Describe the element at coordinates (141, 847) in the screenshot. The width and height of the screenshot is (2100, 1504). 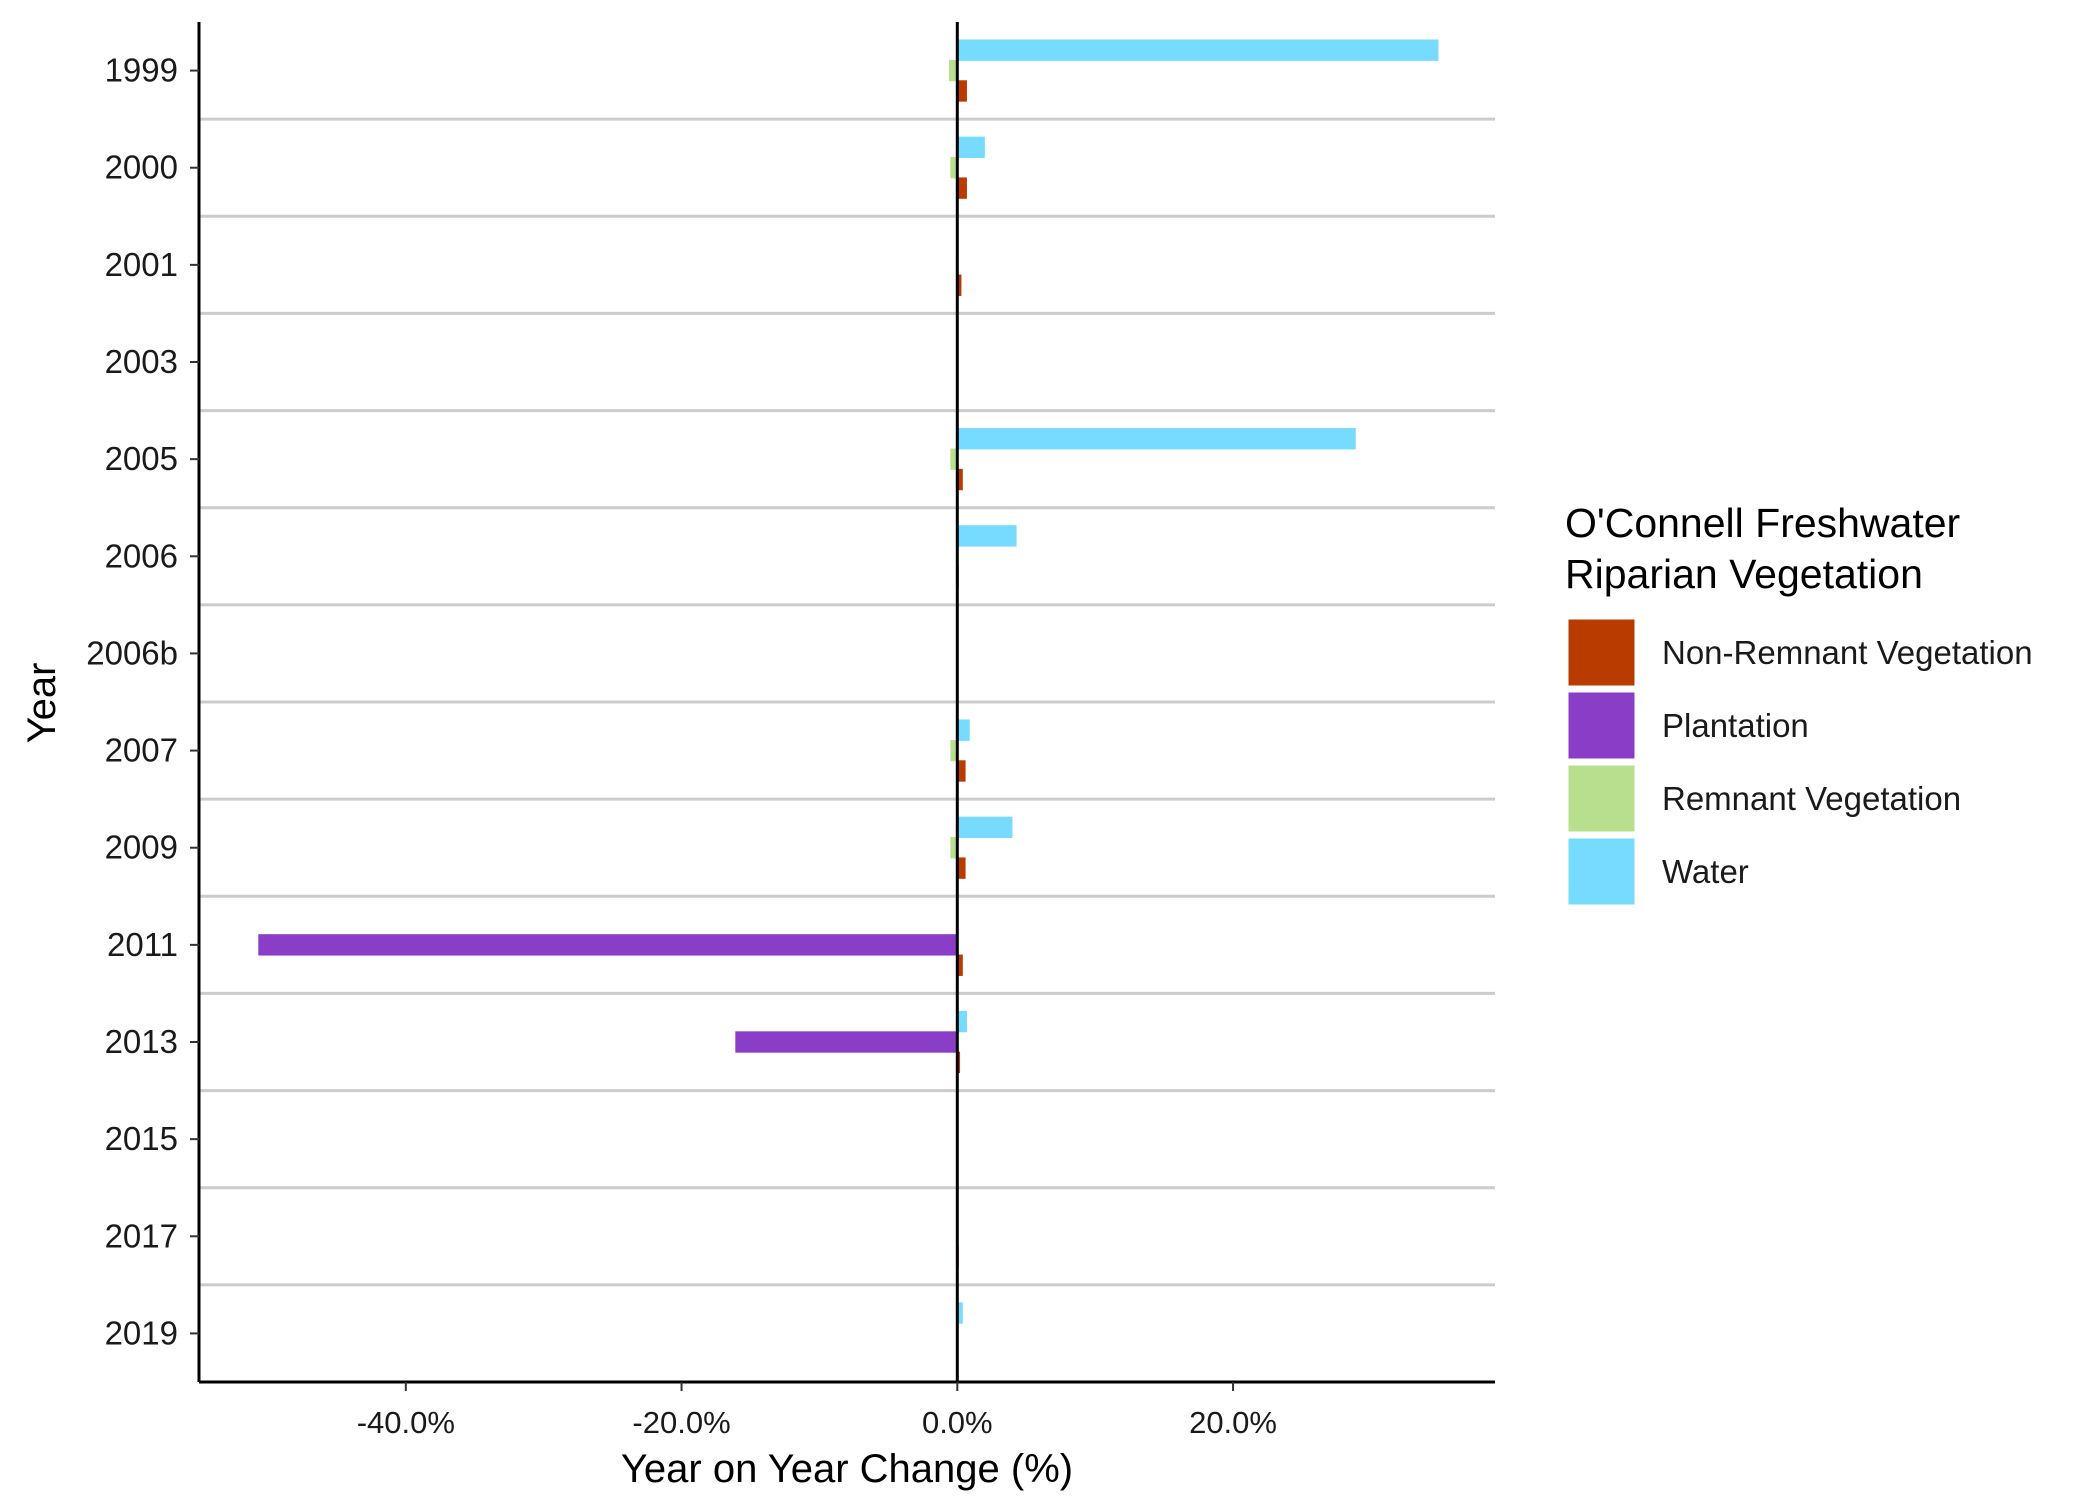
I see `y-tick-label: 2009` at that location.